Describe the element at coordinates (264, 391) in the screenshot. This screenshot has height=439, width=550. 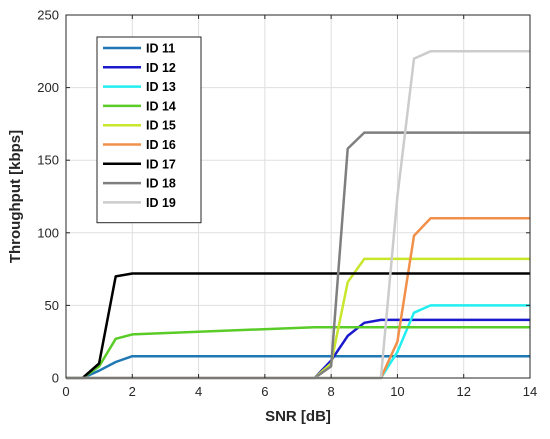
I see `x-tick-label: 6` at that location.